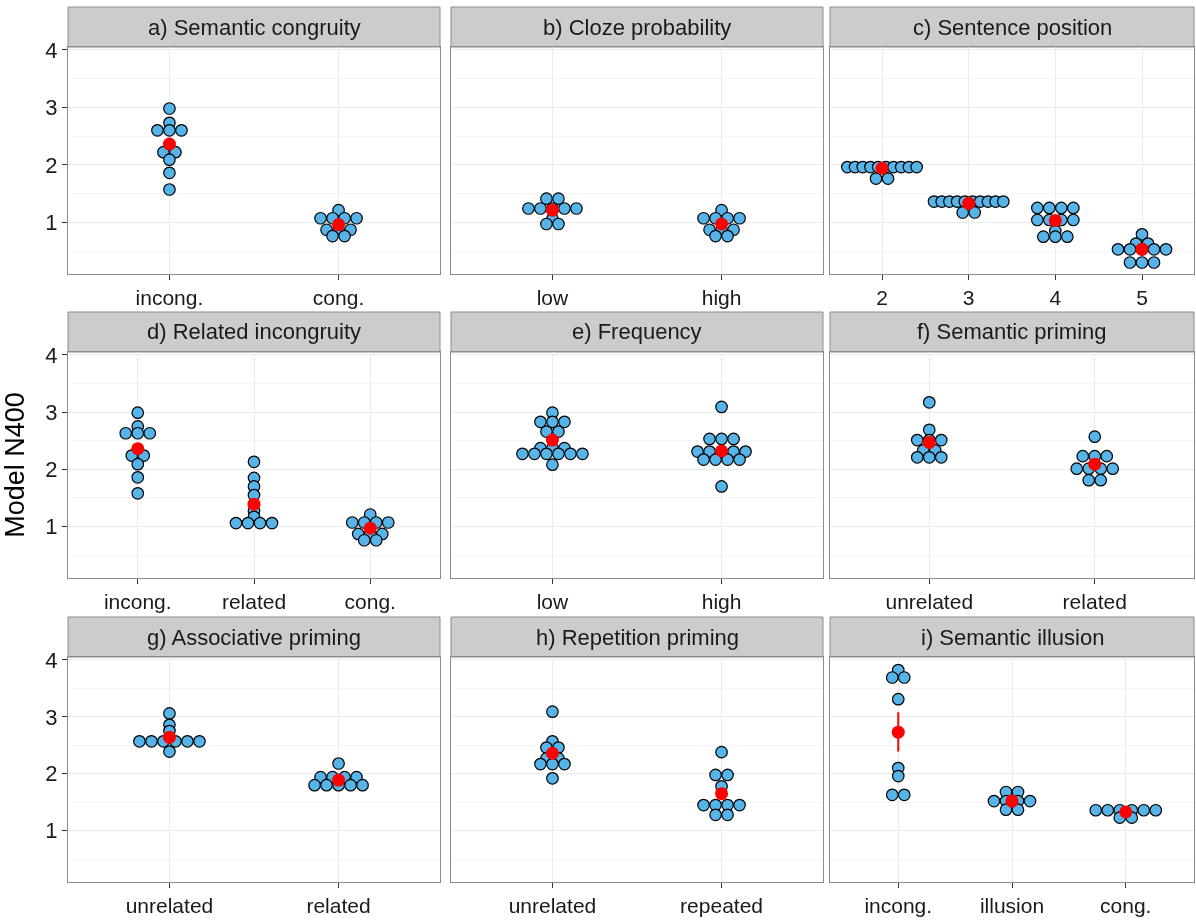 The width and height of the screenshot is (1196, 924). Describe the element at coordinates (882, 298) in the screenshot. I see `x-tick-label: 2` at that location.